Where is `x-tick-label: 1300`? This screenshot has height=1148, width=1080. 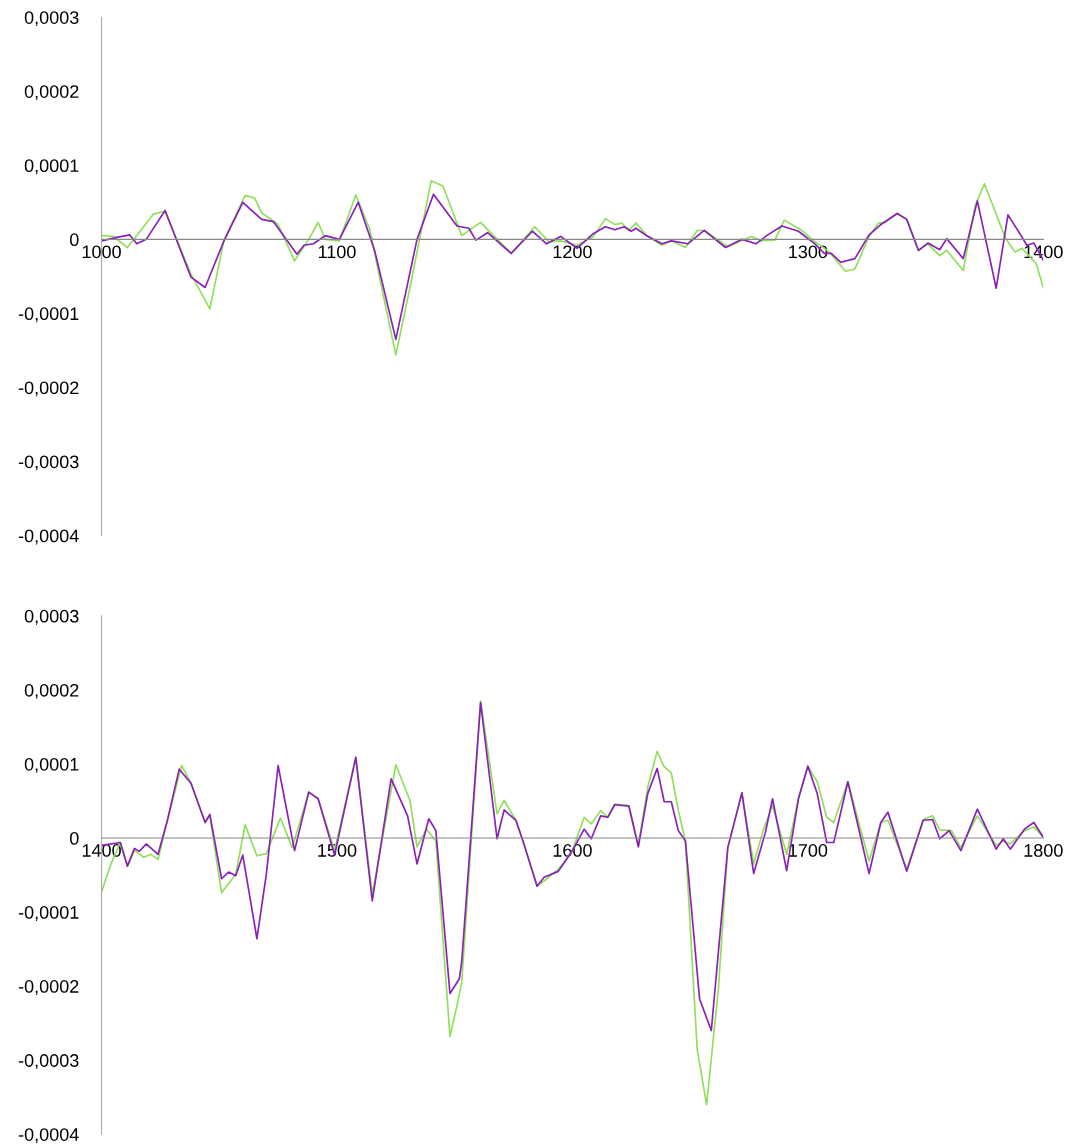
x-tick-label: 1300 is located at coordinates (808, 252).